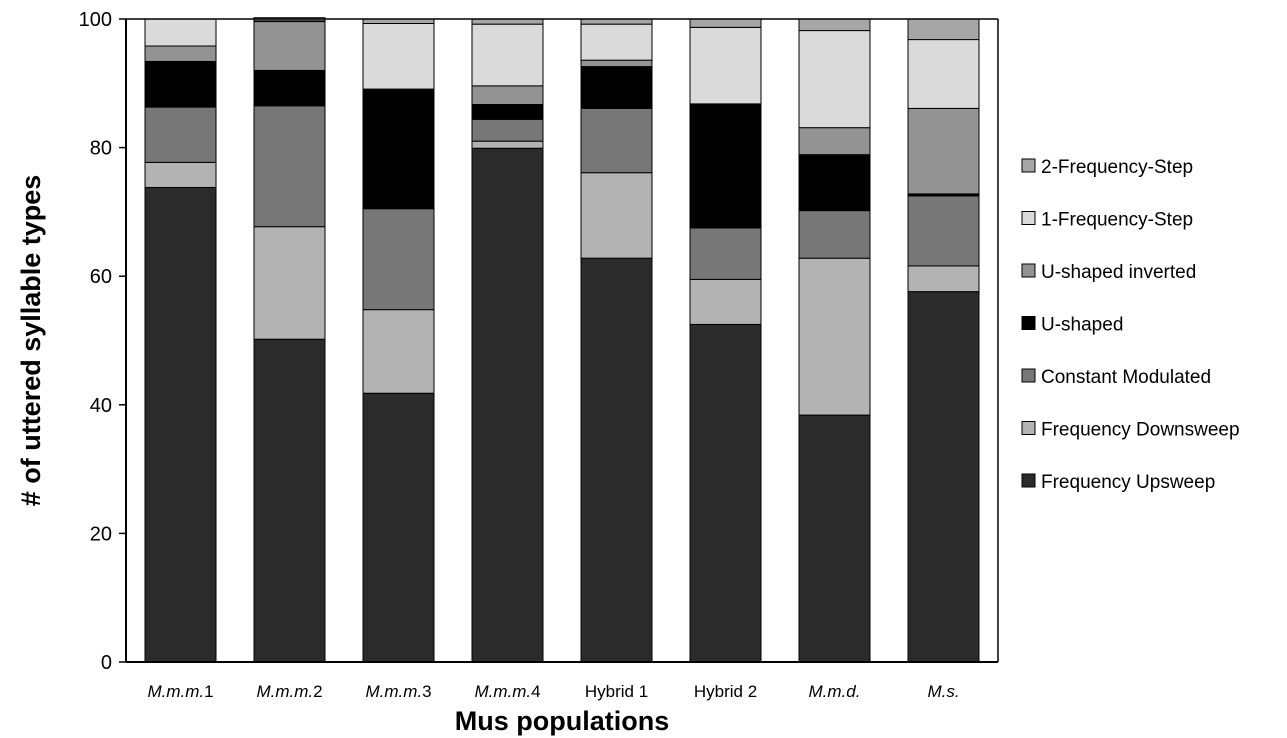 Image resolution: width=1287 pixels, height=738 pixels. I want to click on x-tick-label-suffix: Hybrid 2, so click(725, 691).